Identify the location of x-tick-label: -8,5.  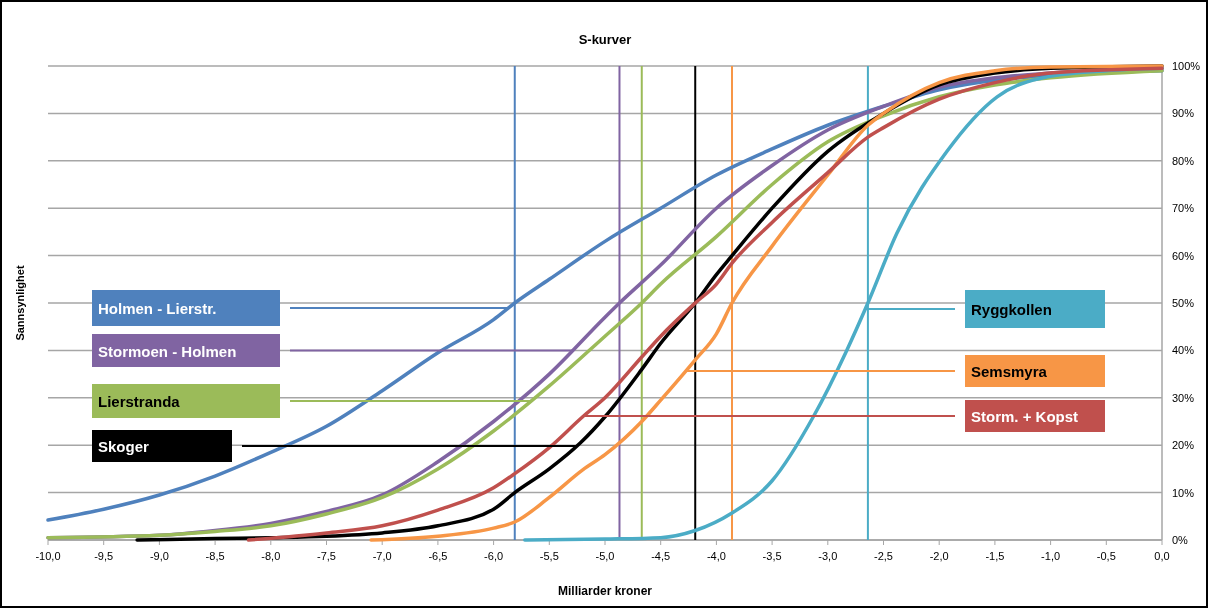
(215, 556).